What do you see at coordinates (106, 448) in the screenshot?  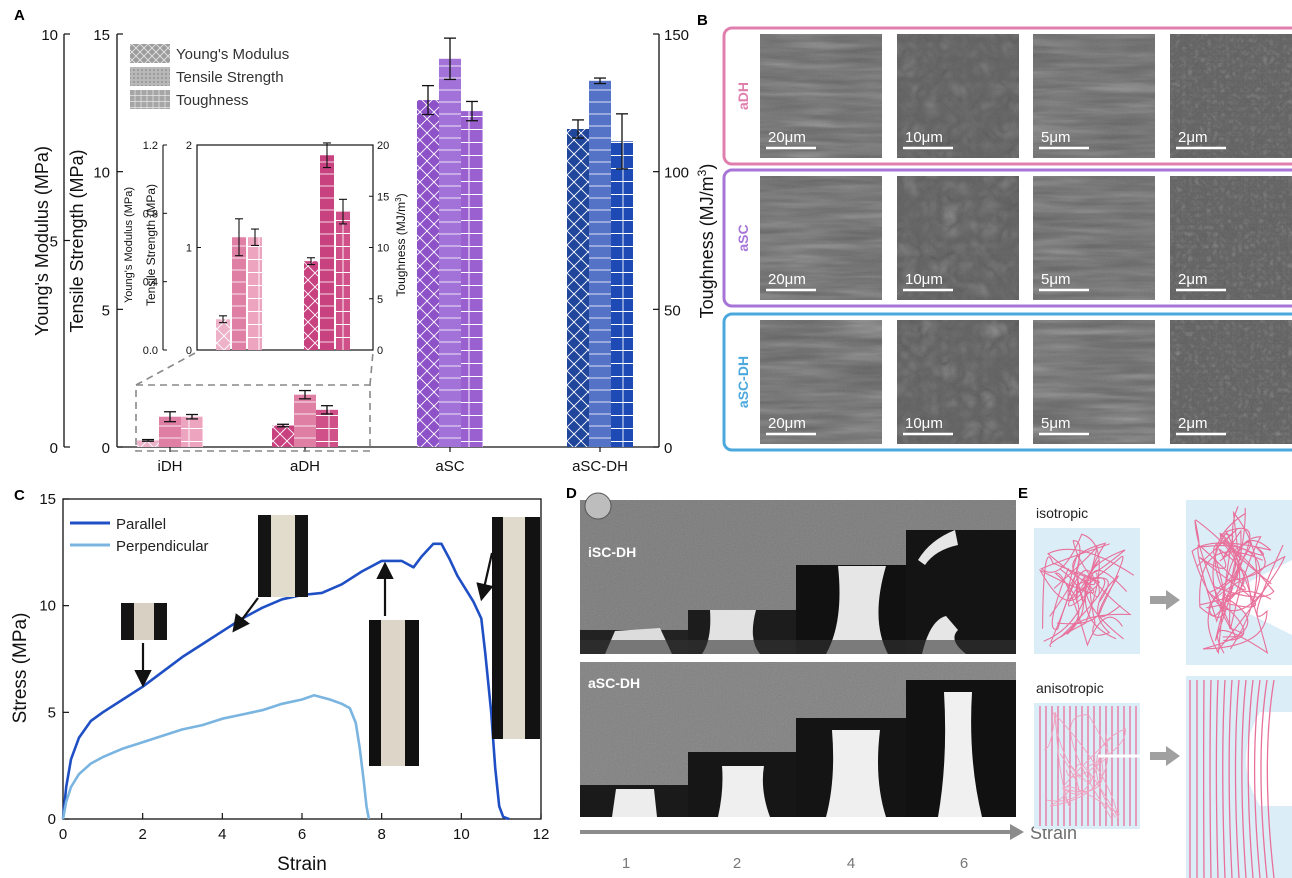 I see `tensile-strength-tick-label: 0` at bounding box center [106, 448].